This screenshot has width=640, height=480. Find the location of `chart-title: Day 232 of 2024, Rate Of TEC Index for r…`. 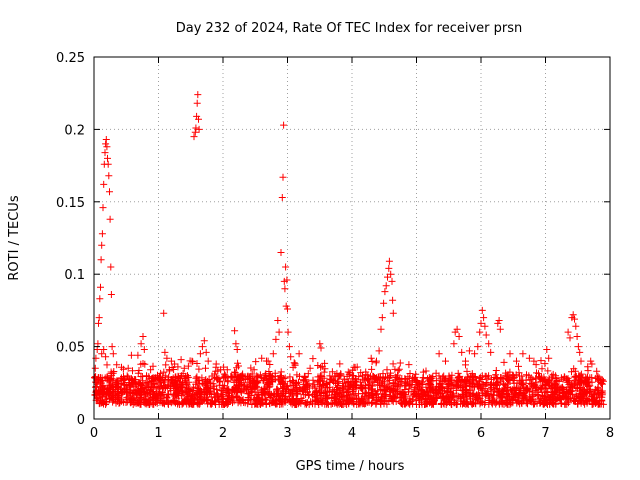

chart-title: Day 232 of 2024, Rate Of TEC Index for r… is located at coordinates (349, 28).